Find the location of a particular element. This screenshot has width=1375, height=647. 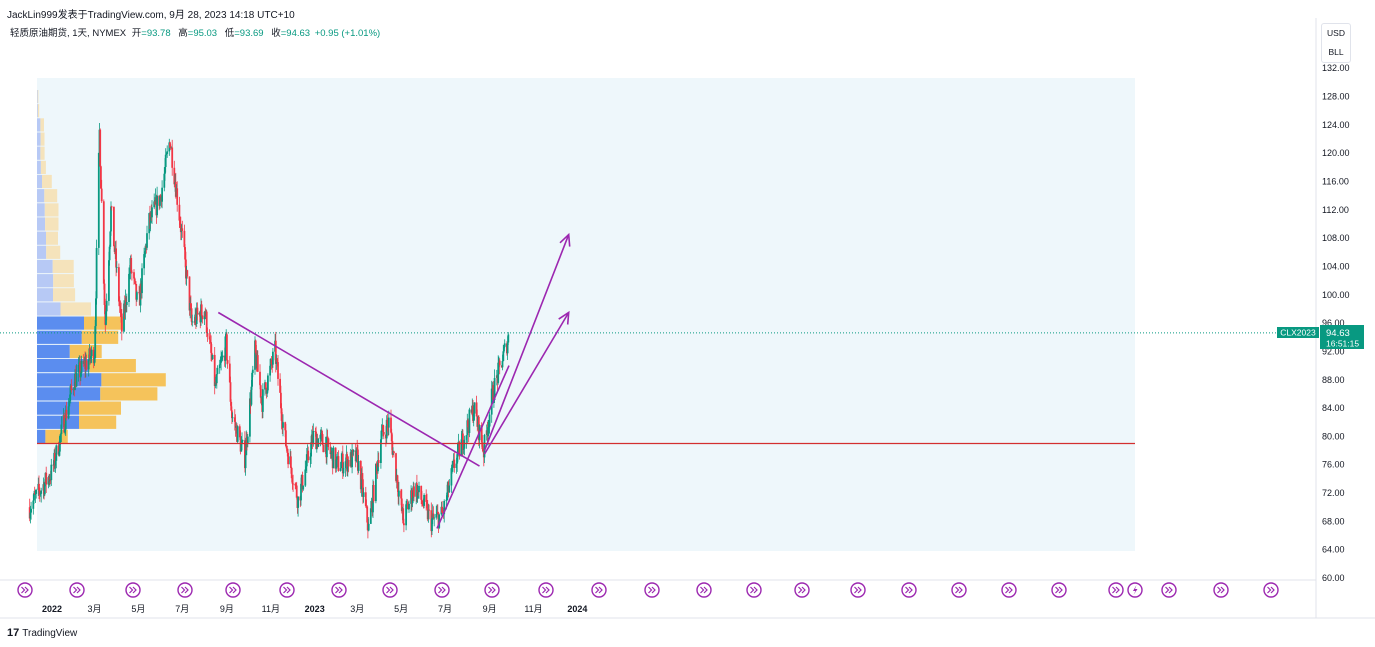

tradingview-logo: 17 TradingView is located at coordinates (42, 633).